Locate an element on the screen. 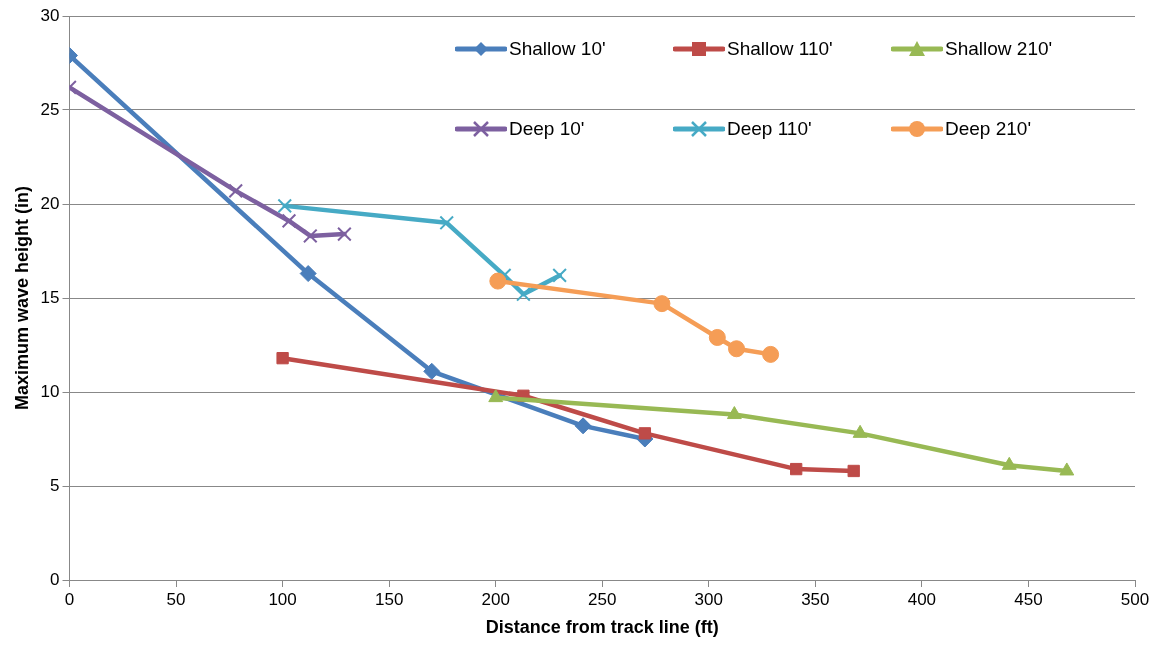 This screenshot has width=1159, height=649. x-tick-label: 400 is located at coordinates (922, 599).